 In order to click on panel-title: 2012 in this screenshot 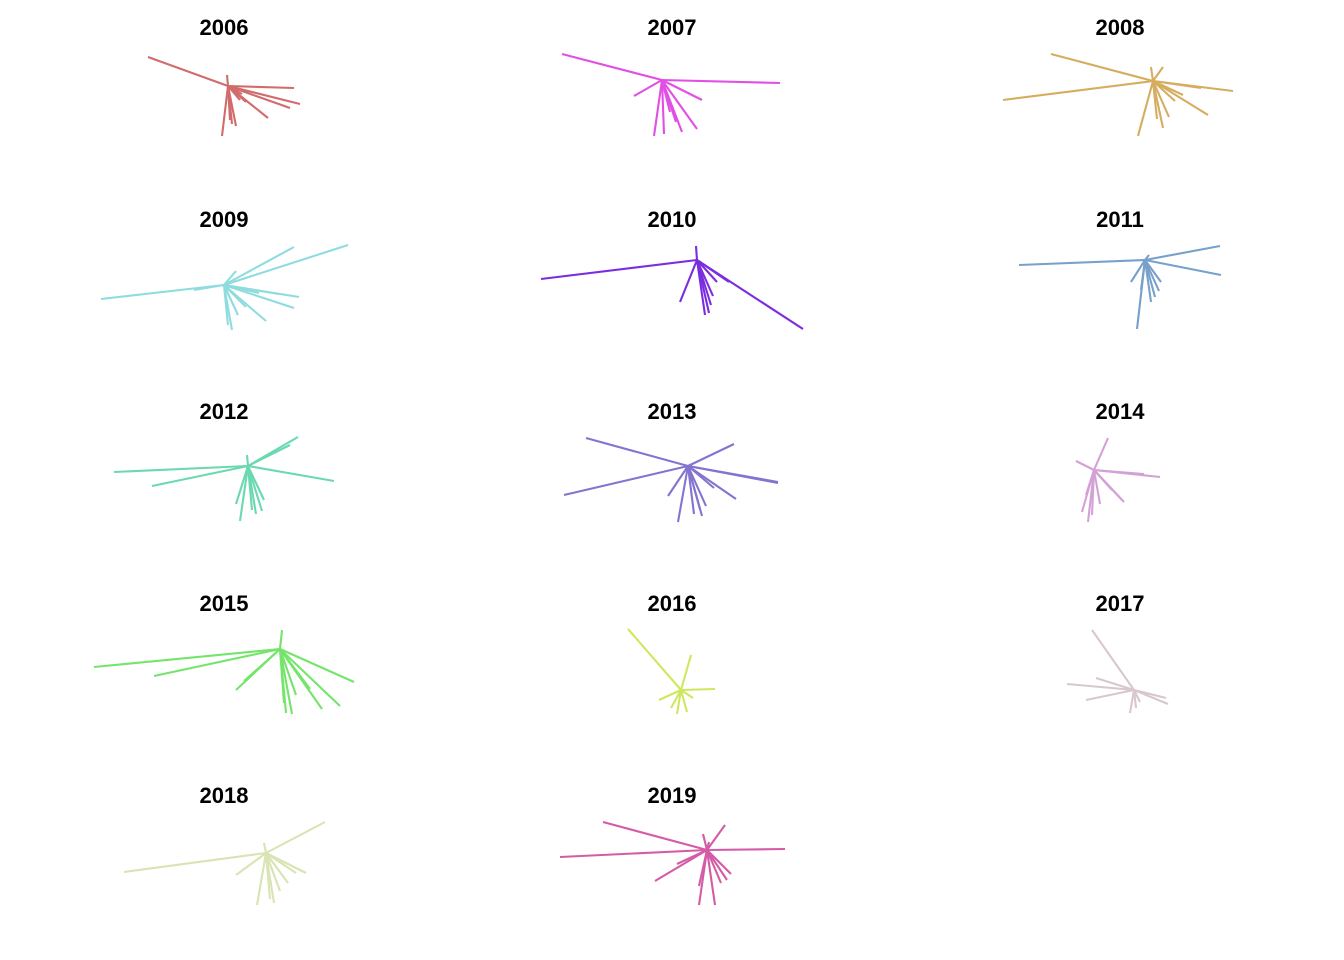, I will do `click(224, 411)`.